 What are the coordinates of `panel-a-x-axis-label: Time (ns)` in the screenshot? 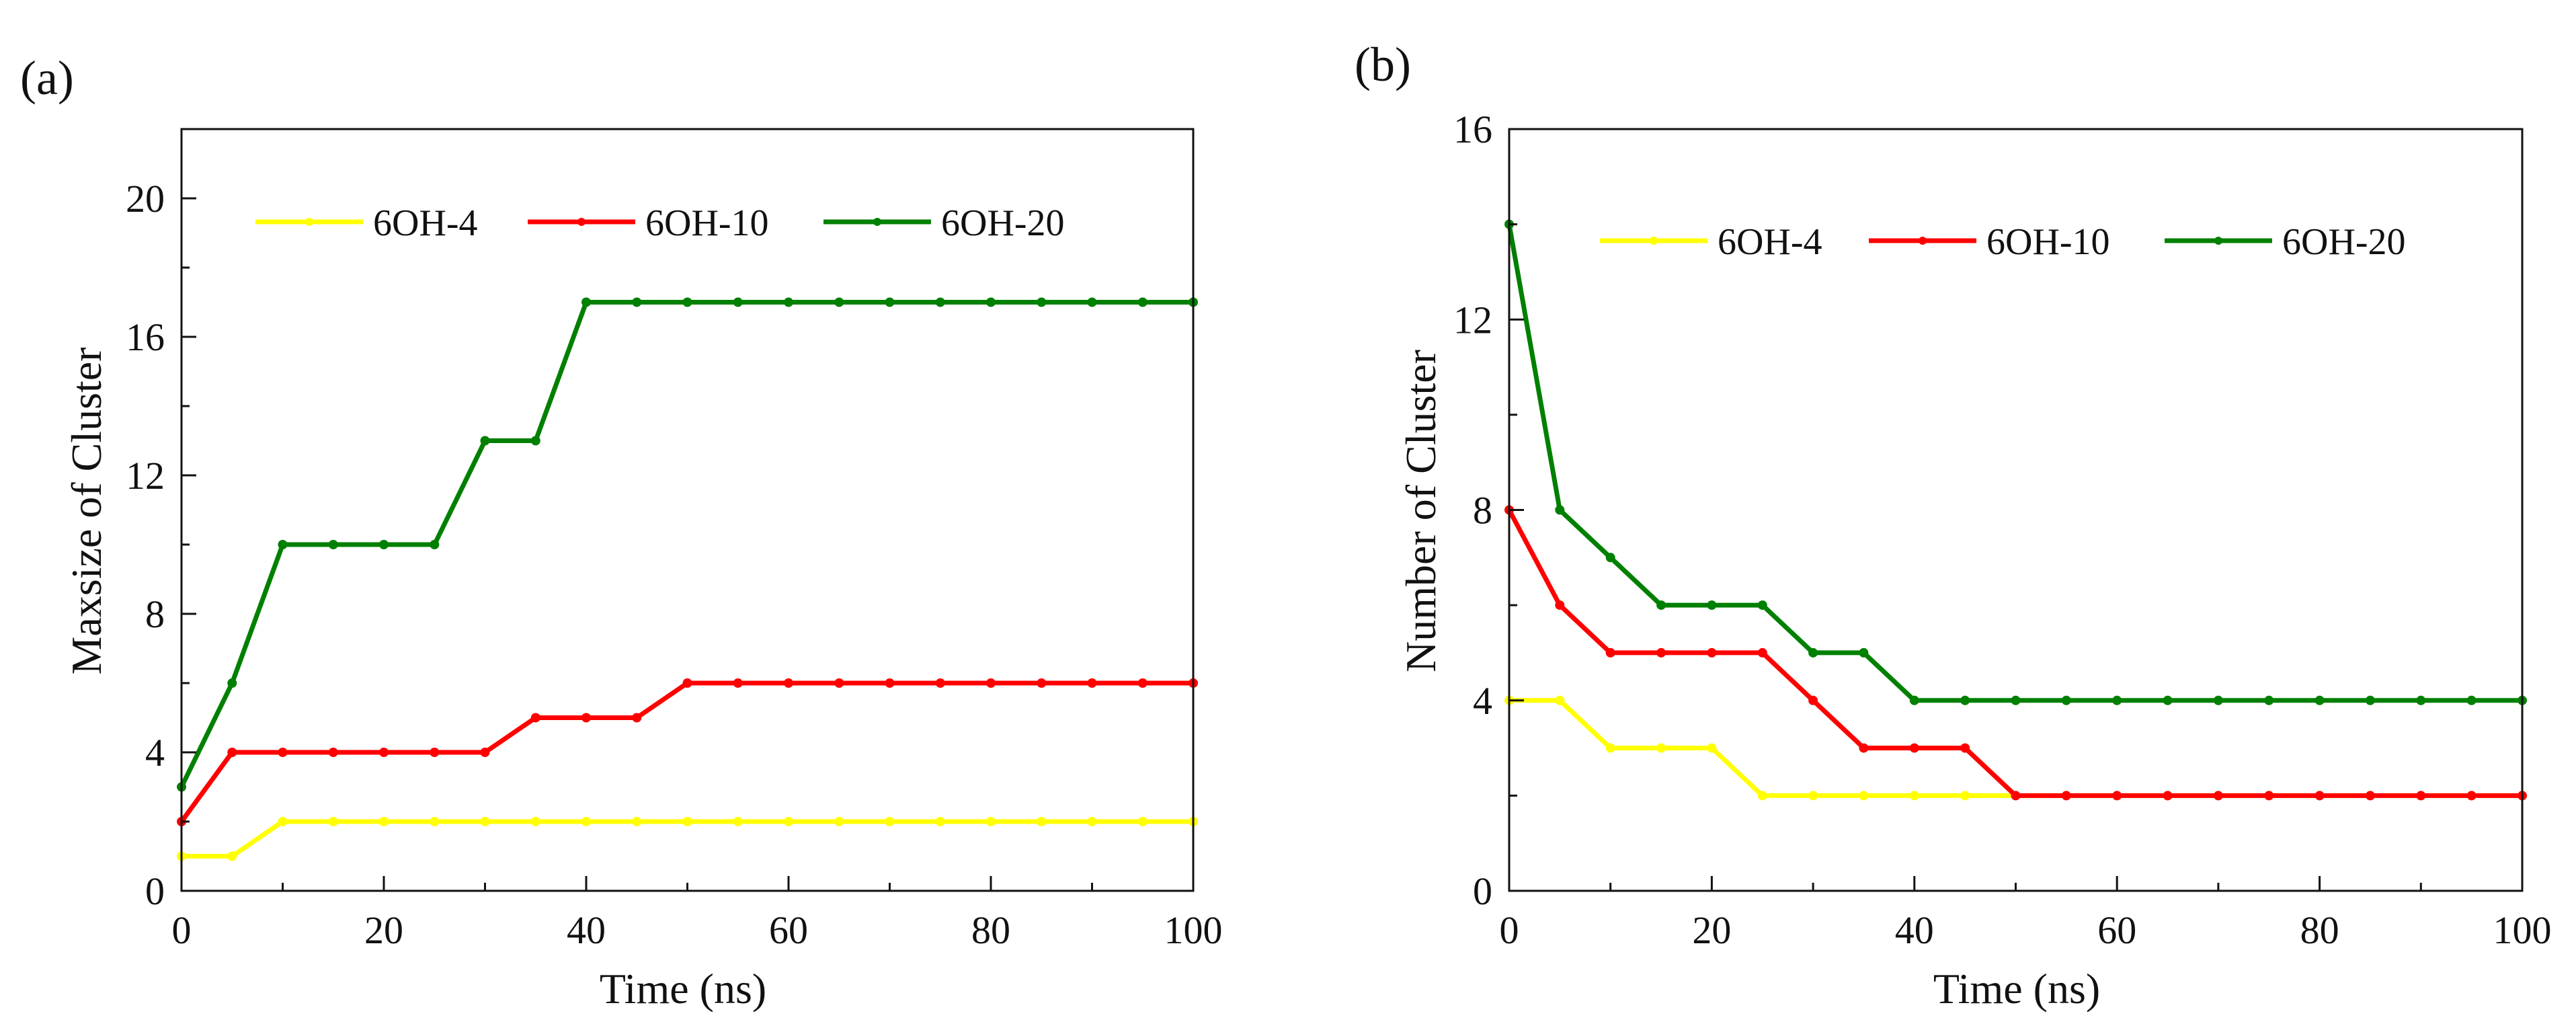 It's located at (683, 989).